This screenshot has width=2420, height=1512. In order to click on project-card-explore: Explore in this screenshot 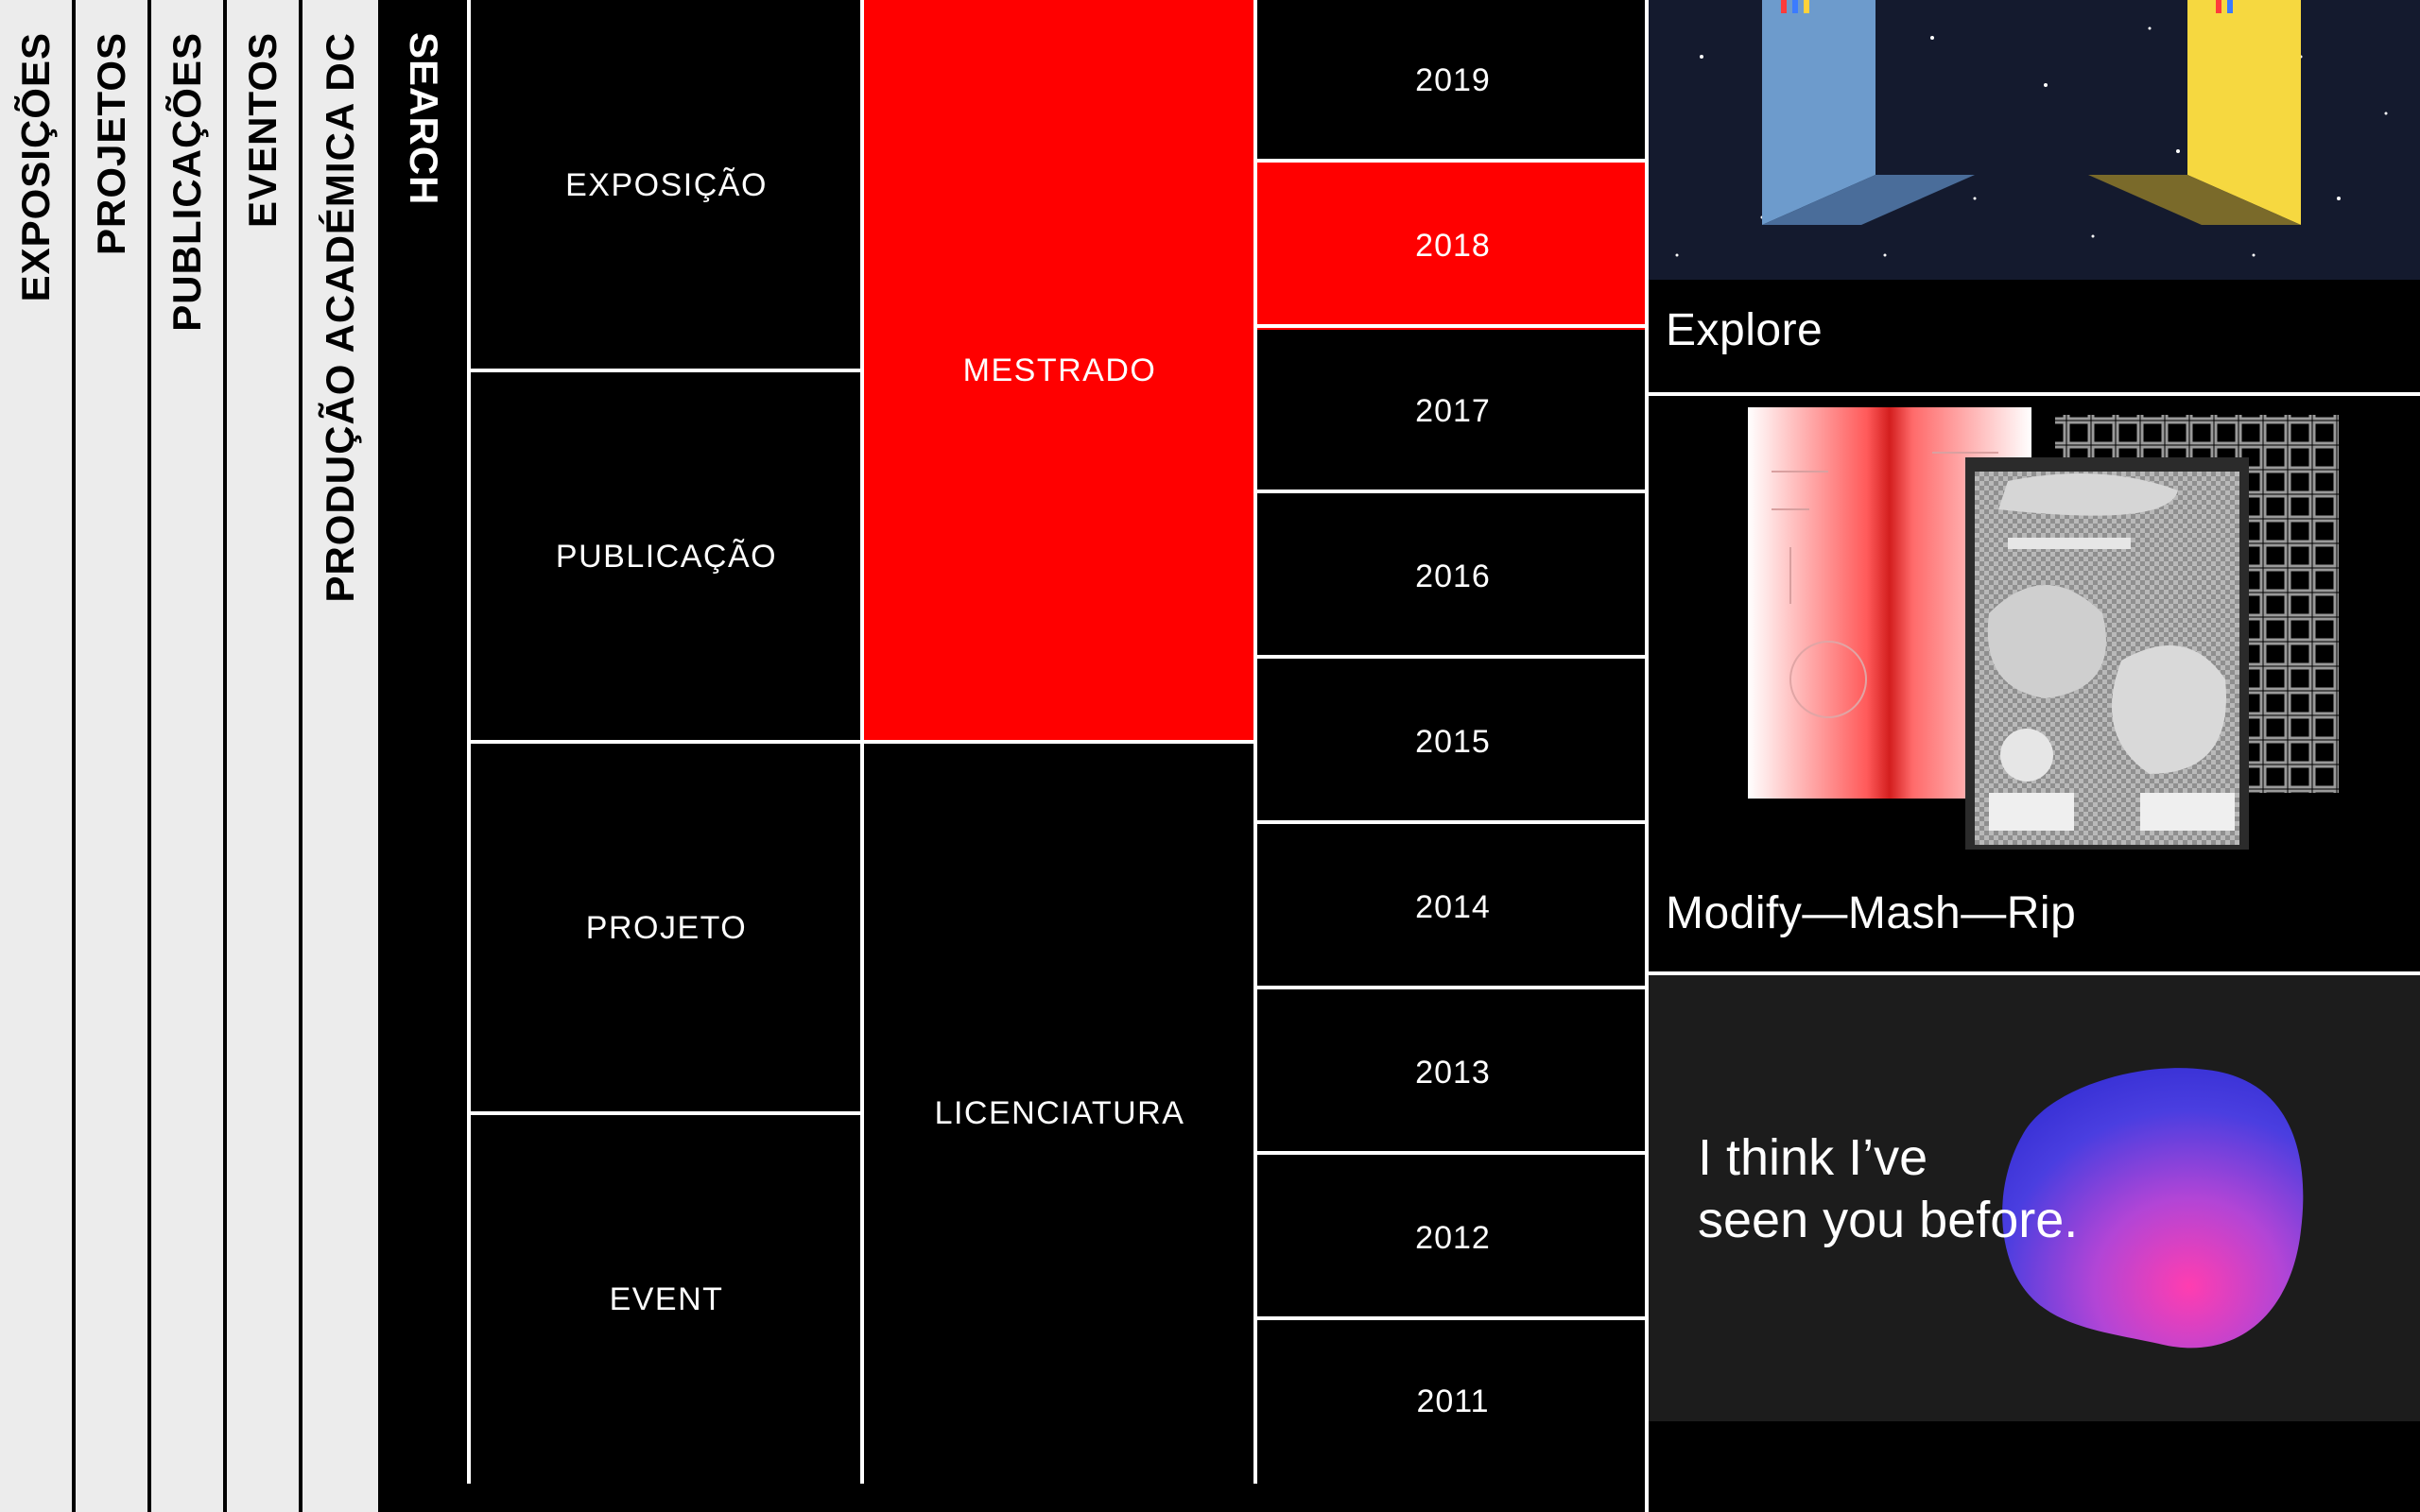, I will do `click(2035, 197)`.